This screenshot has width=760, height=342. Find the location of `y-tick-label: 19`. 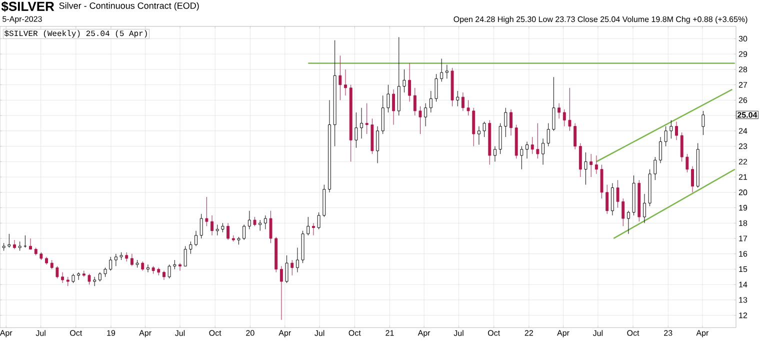

y-tick-label: 19 is located at coordinates (743, 207).